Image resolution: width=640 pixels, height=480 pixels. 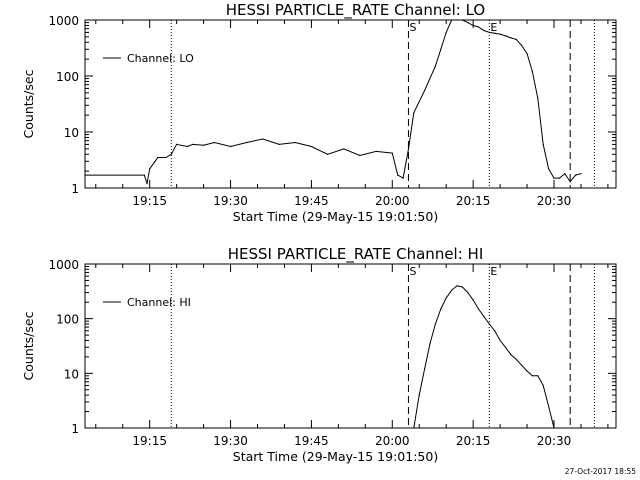 I want to click on y-tick-label: 100, so click(x=67, y=77).